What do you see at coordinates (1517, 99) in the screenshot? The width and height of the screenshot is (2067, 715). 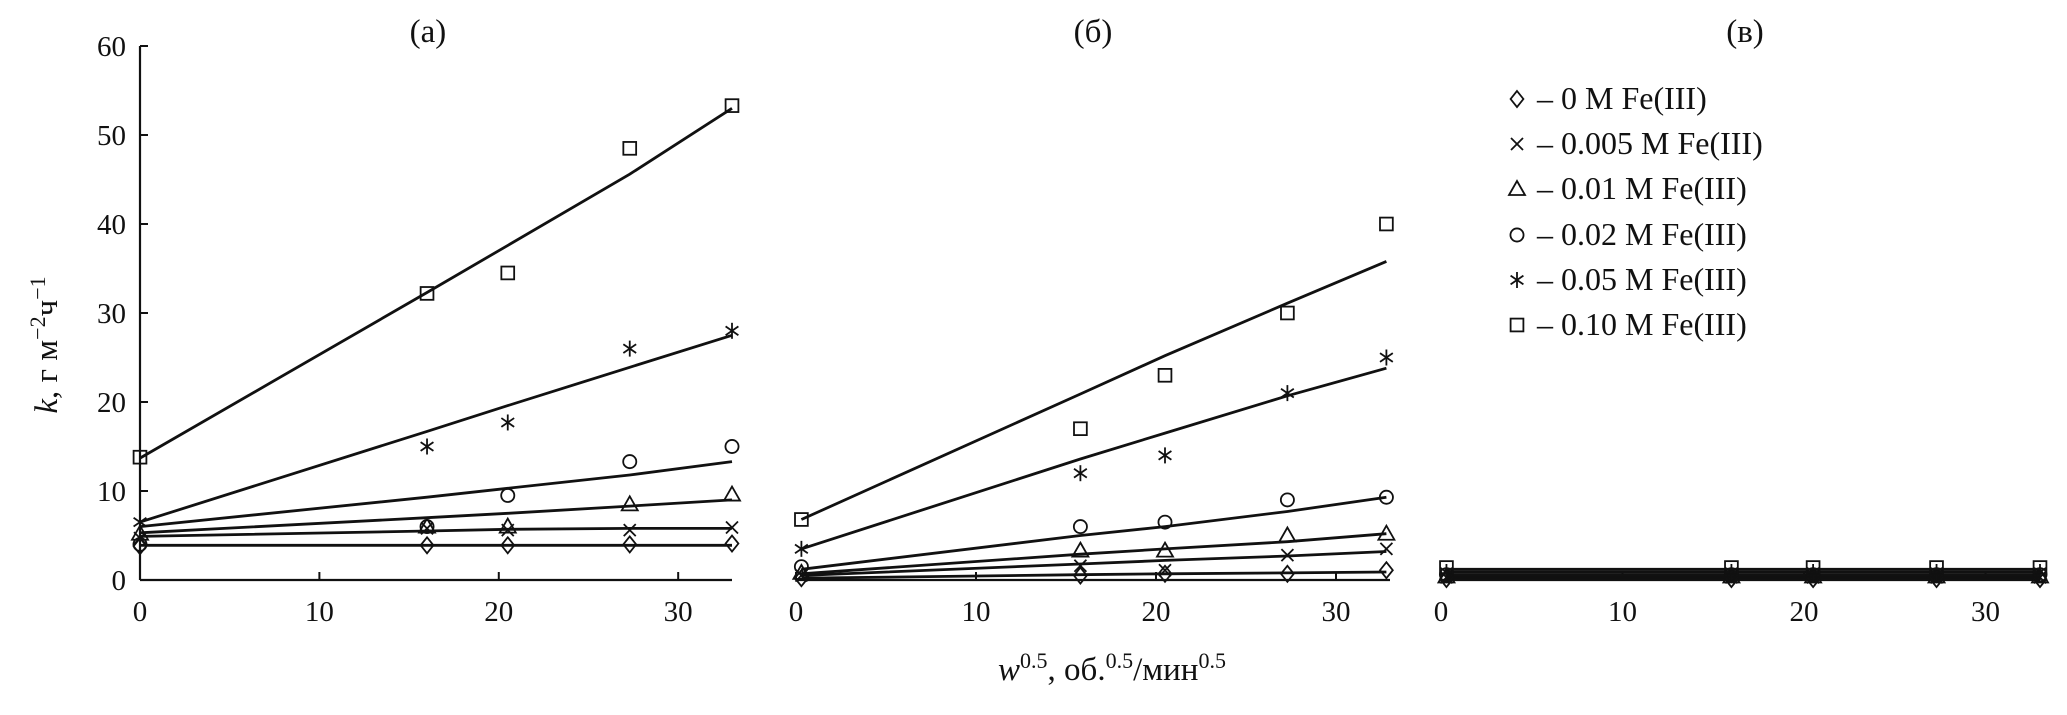 I see `legend-marker-diamond` at bounding box center [1517, 99].